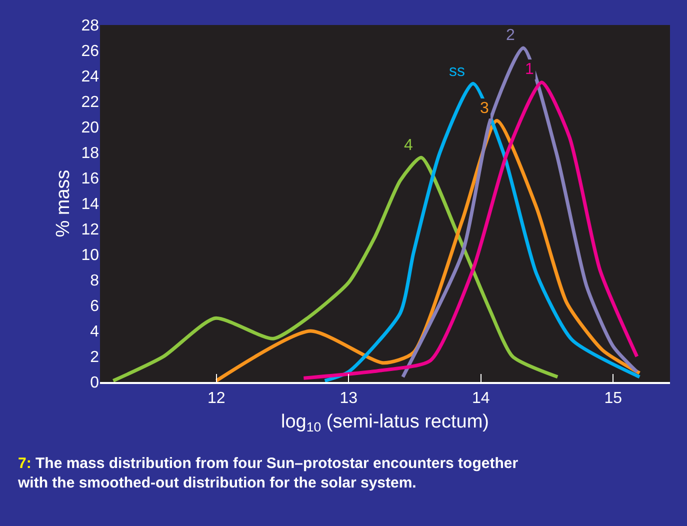 The width and height of the screenshot is (687, 526). Describe the element at coordinates (484, 108) in the screenshot. I see `series-label: 3` at that location.